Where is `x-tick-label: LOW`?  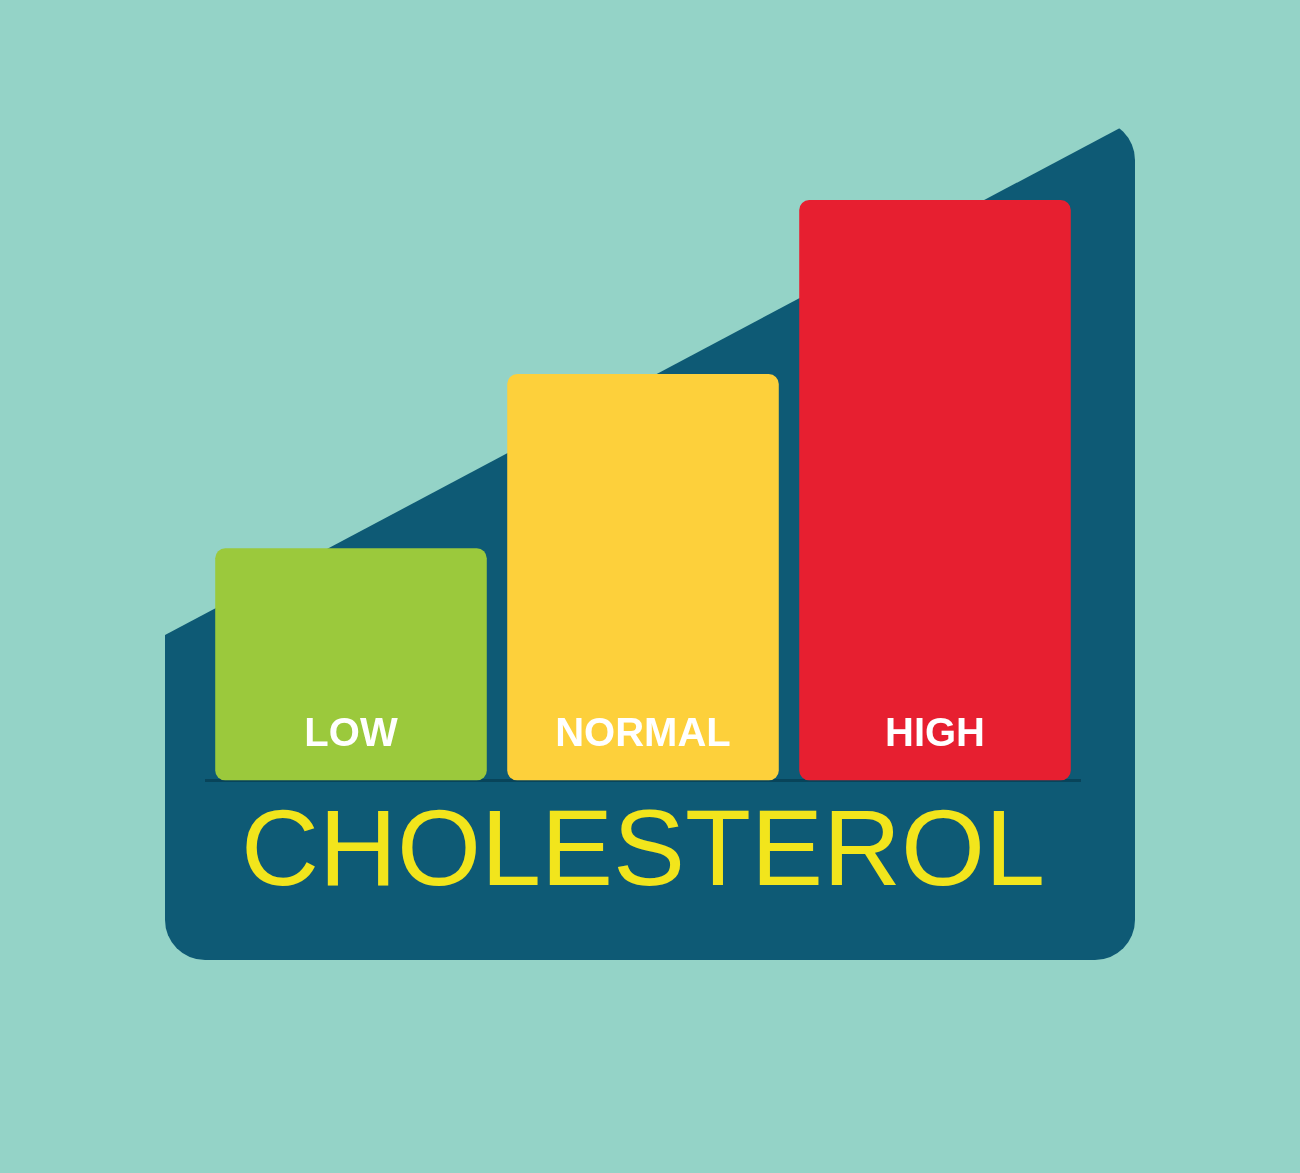
x-tick-label: LOW is located at coordinates (351, 732).